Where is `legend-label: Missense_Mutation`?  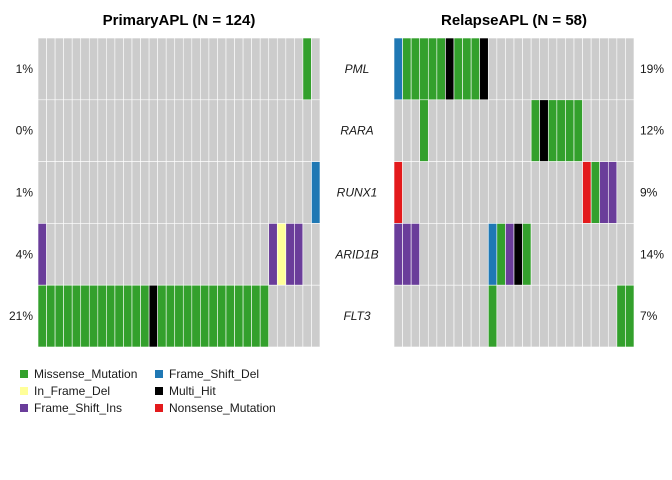
legend-label: Missense_Mutation is located at coordinates (86, 374).